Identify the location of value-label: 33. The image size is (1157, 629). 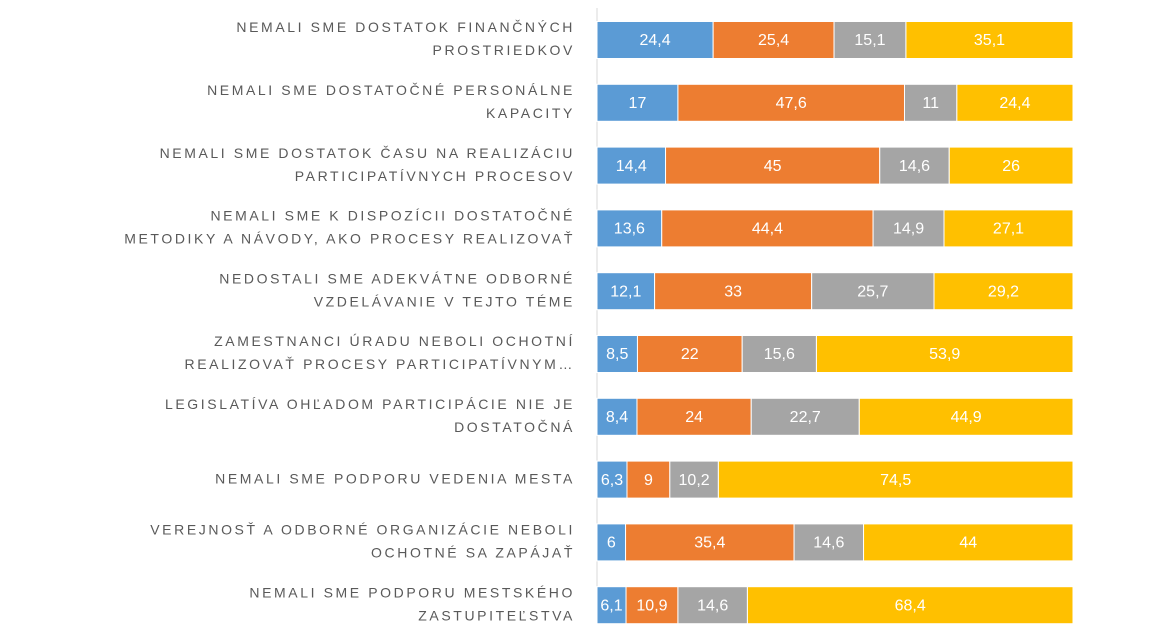
(733, 291).